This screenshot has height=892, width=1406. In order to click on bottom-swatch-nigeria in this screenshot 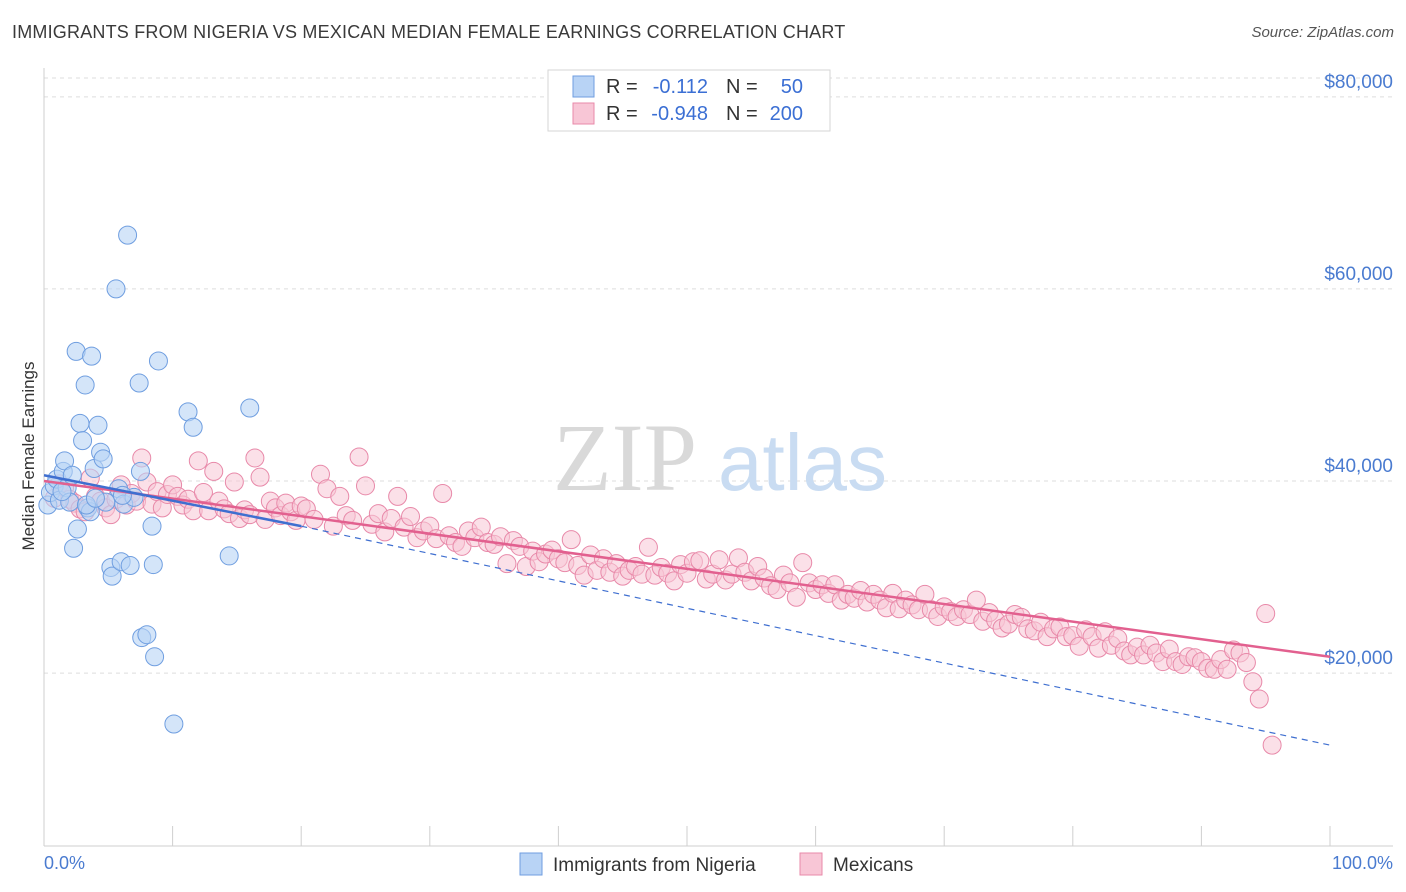, I will do `click(531, 864)`.